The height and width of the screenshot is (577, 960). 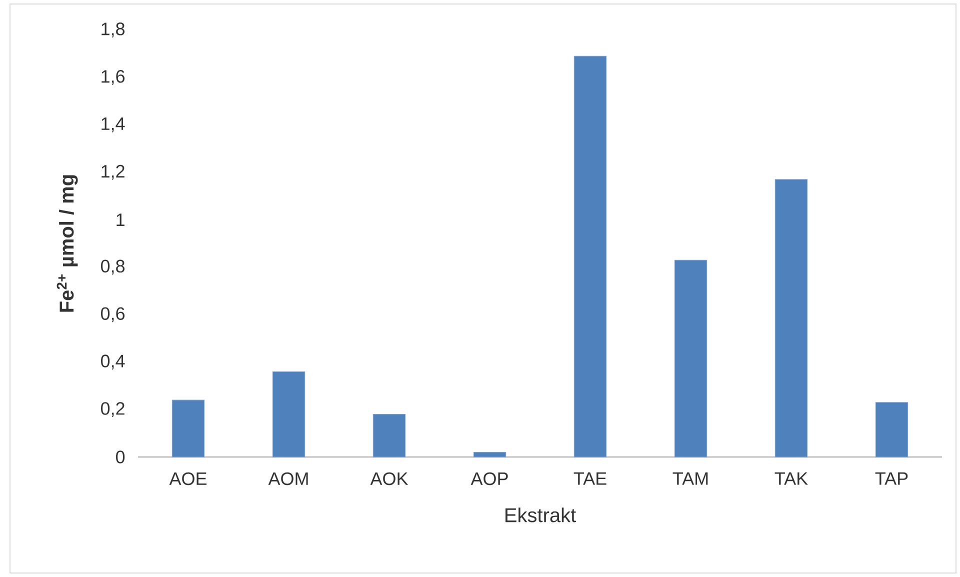 I want to click on x-tick-label: AOK, so click(x=389, y=479).